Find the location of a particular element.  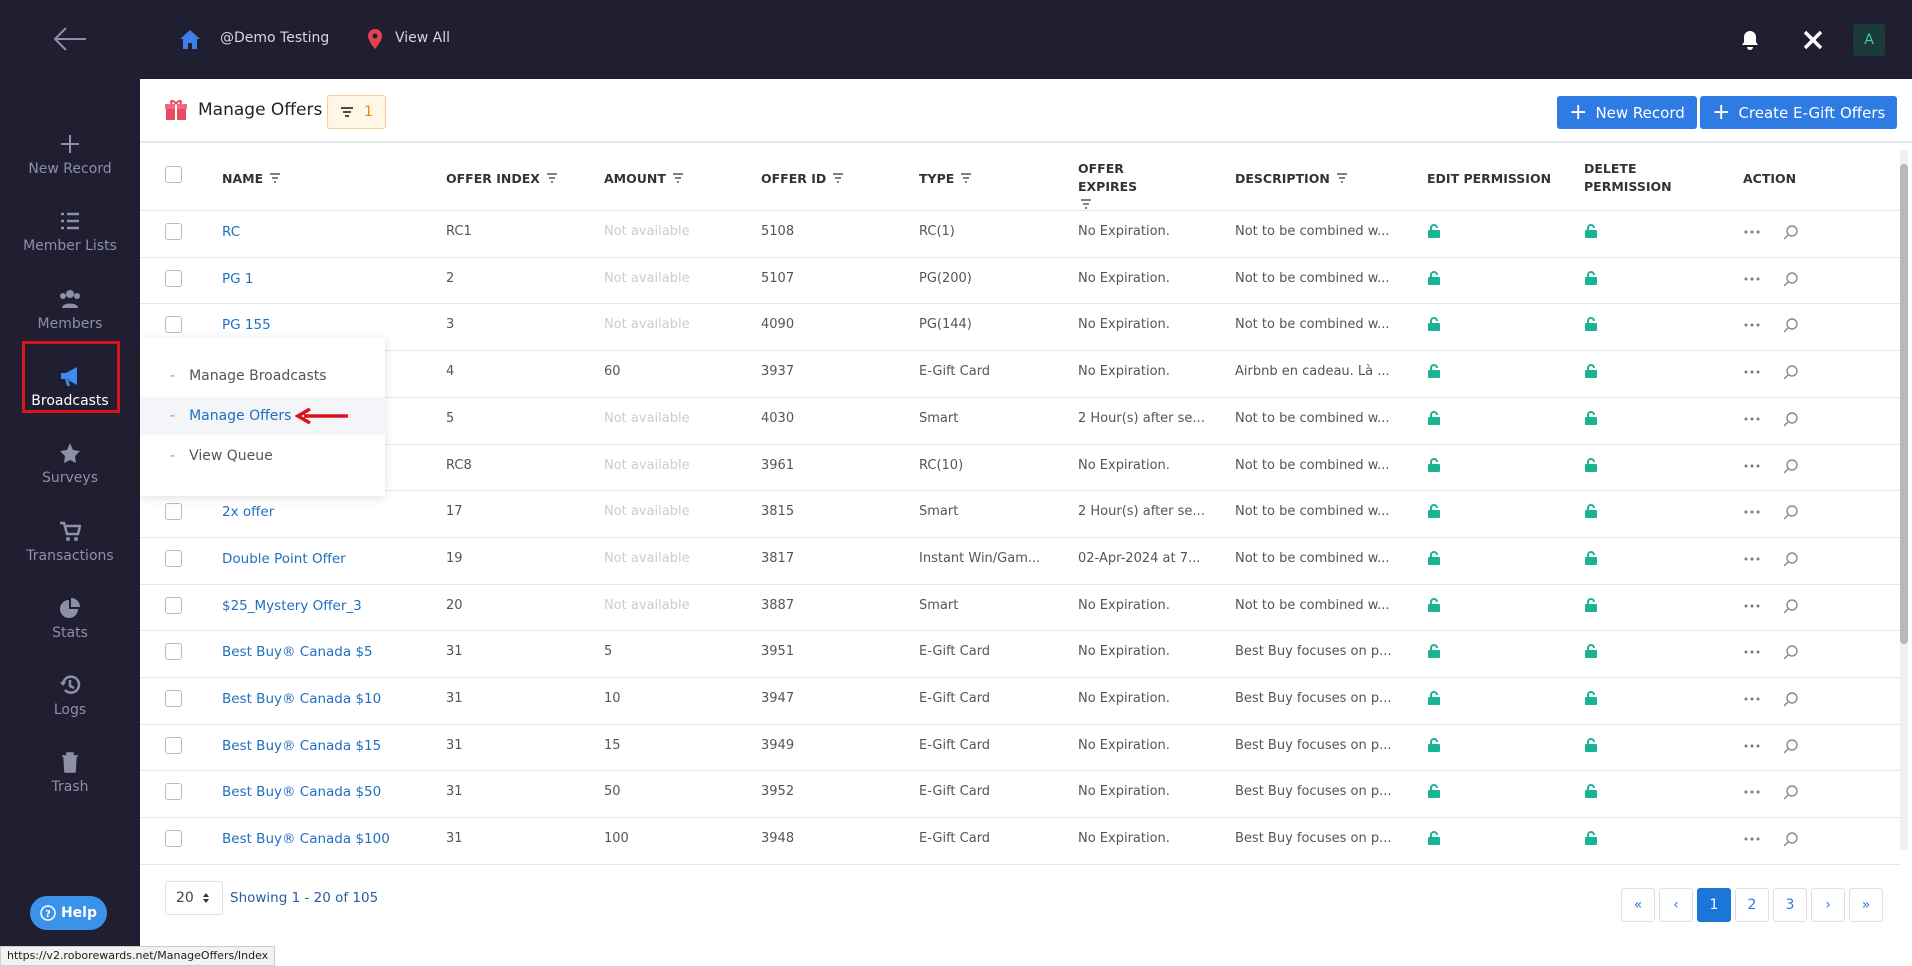

sidebar-item: New Record is located at coordinates (70, 155).